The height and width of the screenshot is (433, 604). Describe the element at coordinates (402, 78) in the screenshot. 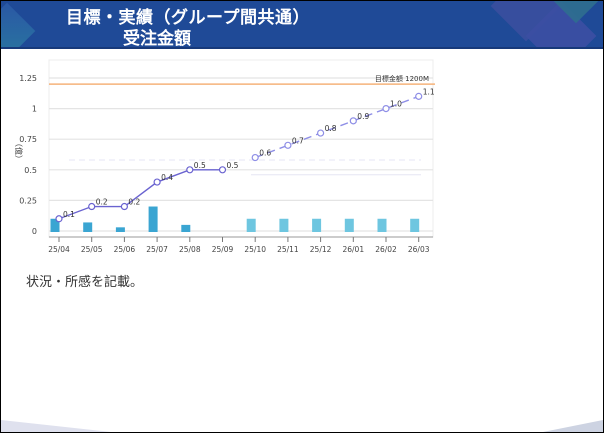

I see `target-label: 目標金額 1200M` at that location.